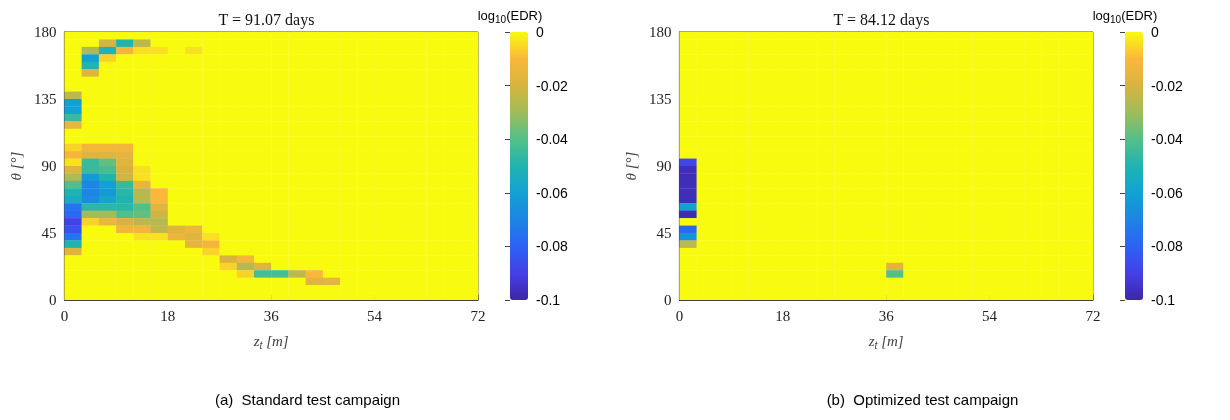 This screenshot has height=420, width=1230. Describe the element at coordinates (266, 19) in the screenshot. I see `chart-title: T = 91.07 days` at that location.